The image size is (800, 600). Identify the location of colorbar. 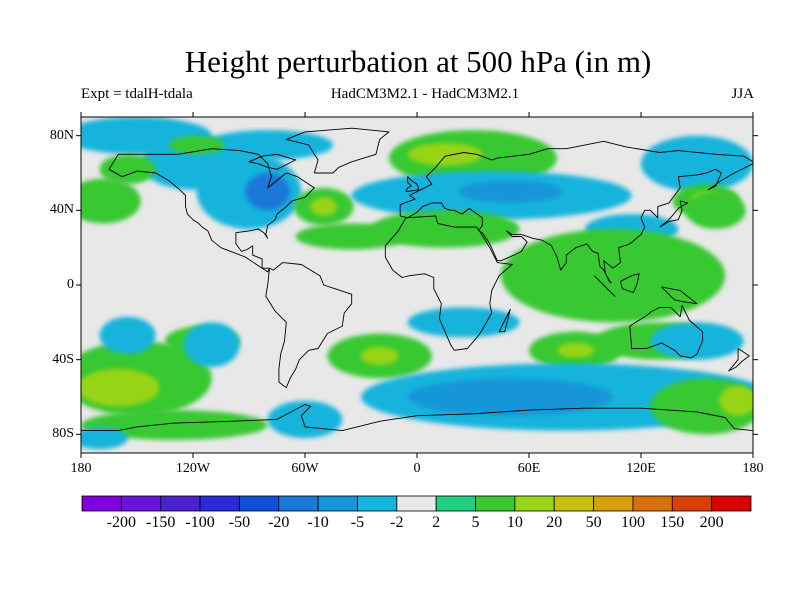
(416, 503).